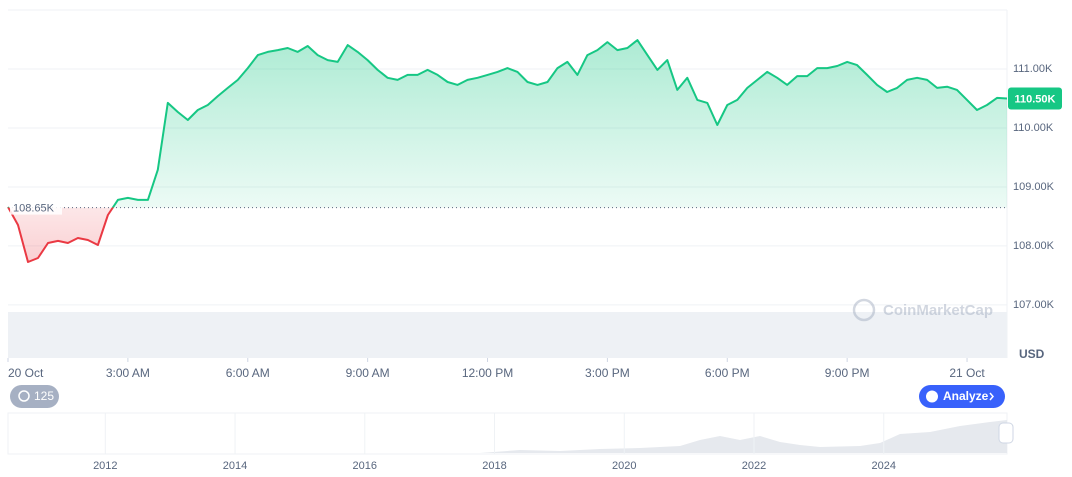 Image resolution: width=1072 pixels, height=477 pixels. What do you see at coordinates (26, 373) in the screenshot?
I see `x-tick-label: 20 Oct` at bounding box center [26, 373].